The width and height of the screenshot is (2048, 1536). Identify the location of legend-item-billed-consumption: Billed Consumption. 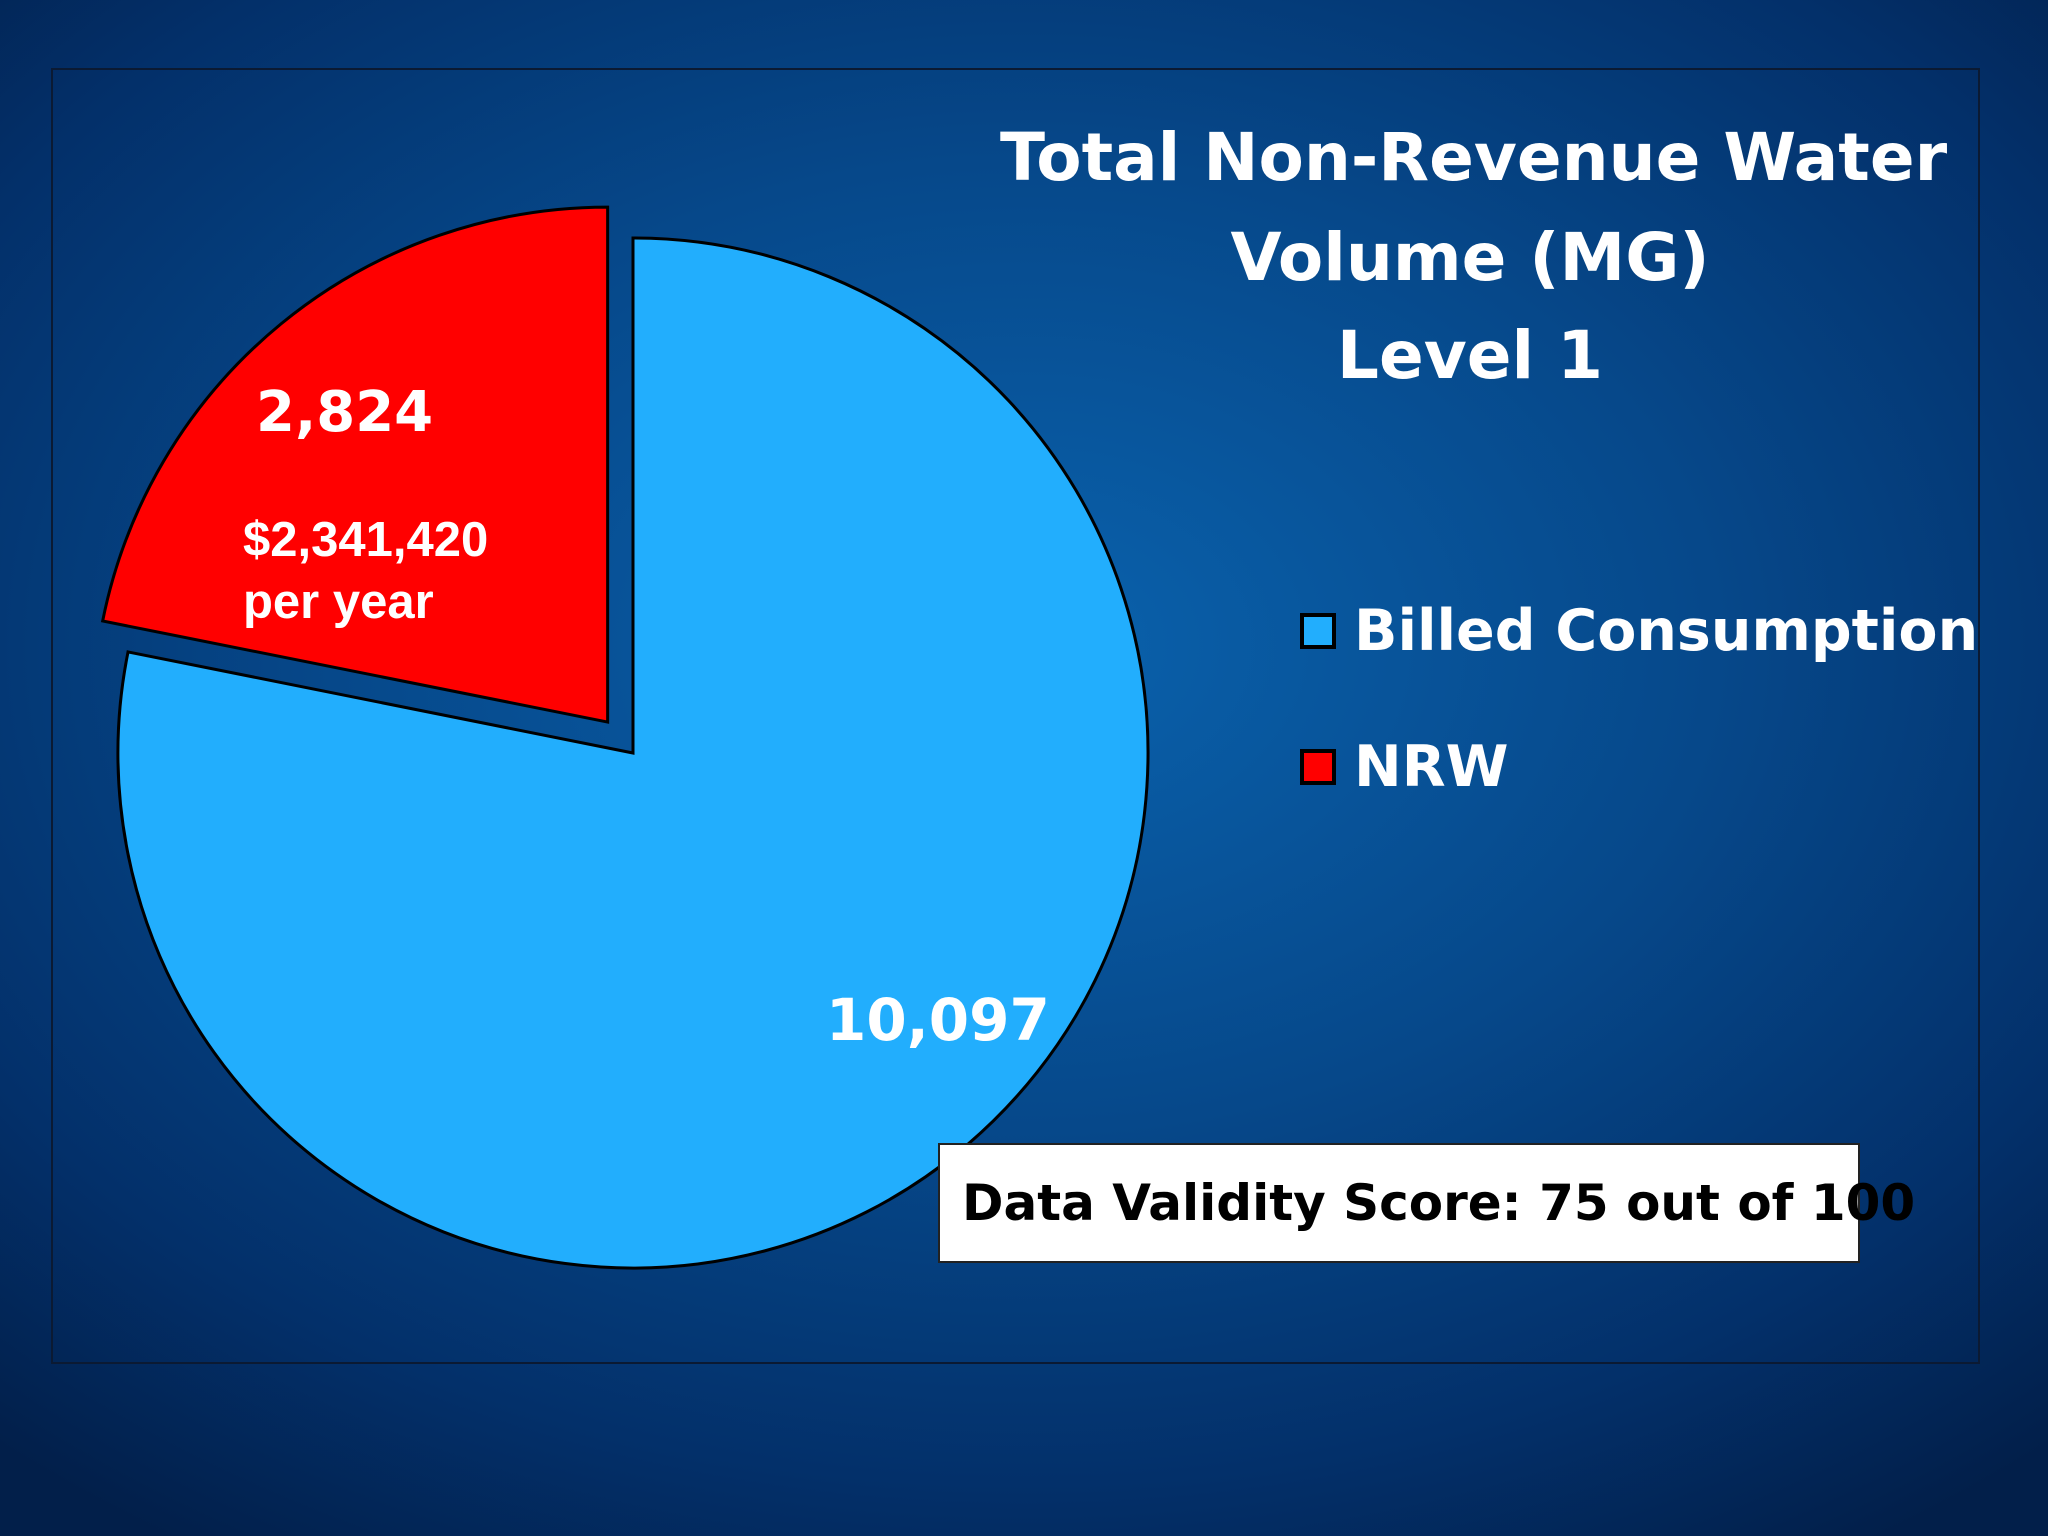
(1639, 631).